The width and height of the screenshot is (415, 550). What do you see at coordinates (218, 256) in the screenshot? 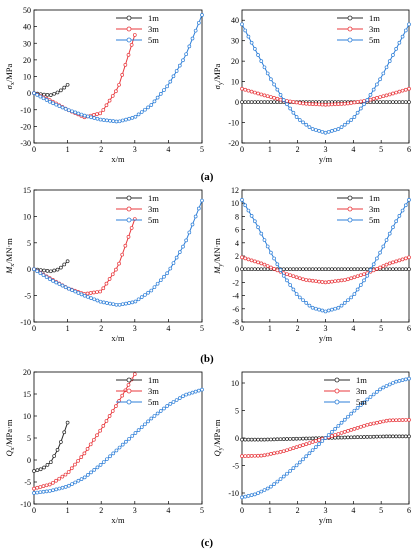
I see `y-axis-label: My/MN·m` at bounding box center [218, 256].